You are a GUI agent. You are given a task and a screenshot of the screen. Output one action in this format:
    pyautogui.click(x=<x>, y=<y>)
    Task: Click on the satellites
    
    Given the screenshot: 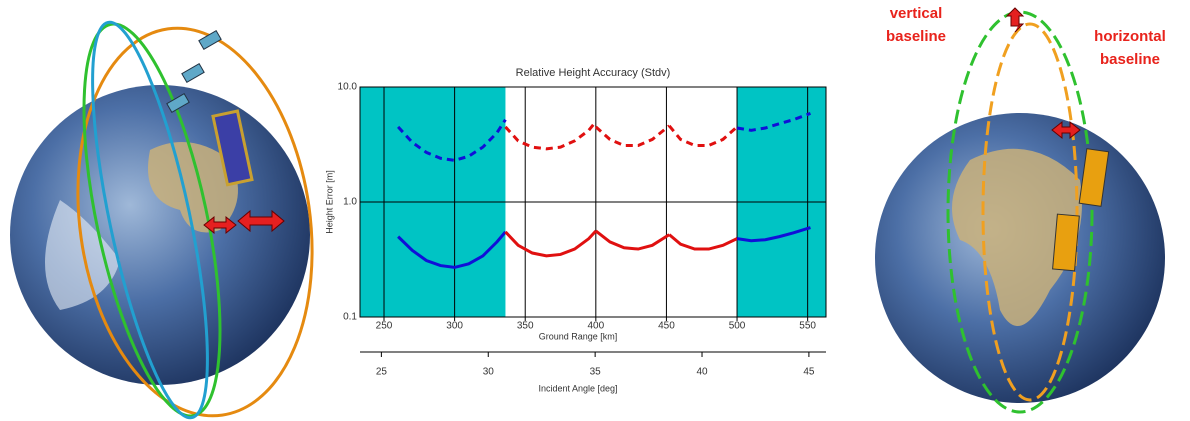 What is the action you would take?
    pyautogui.click(x=194, y=71)
    